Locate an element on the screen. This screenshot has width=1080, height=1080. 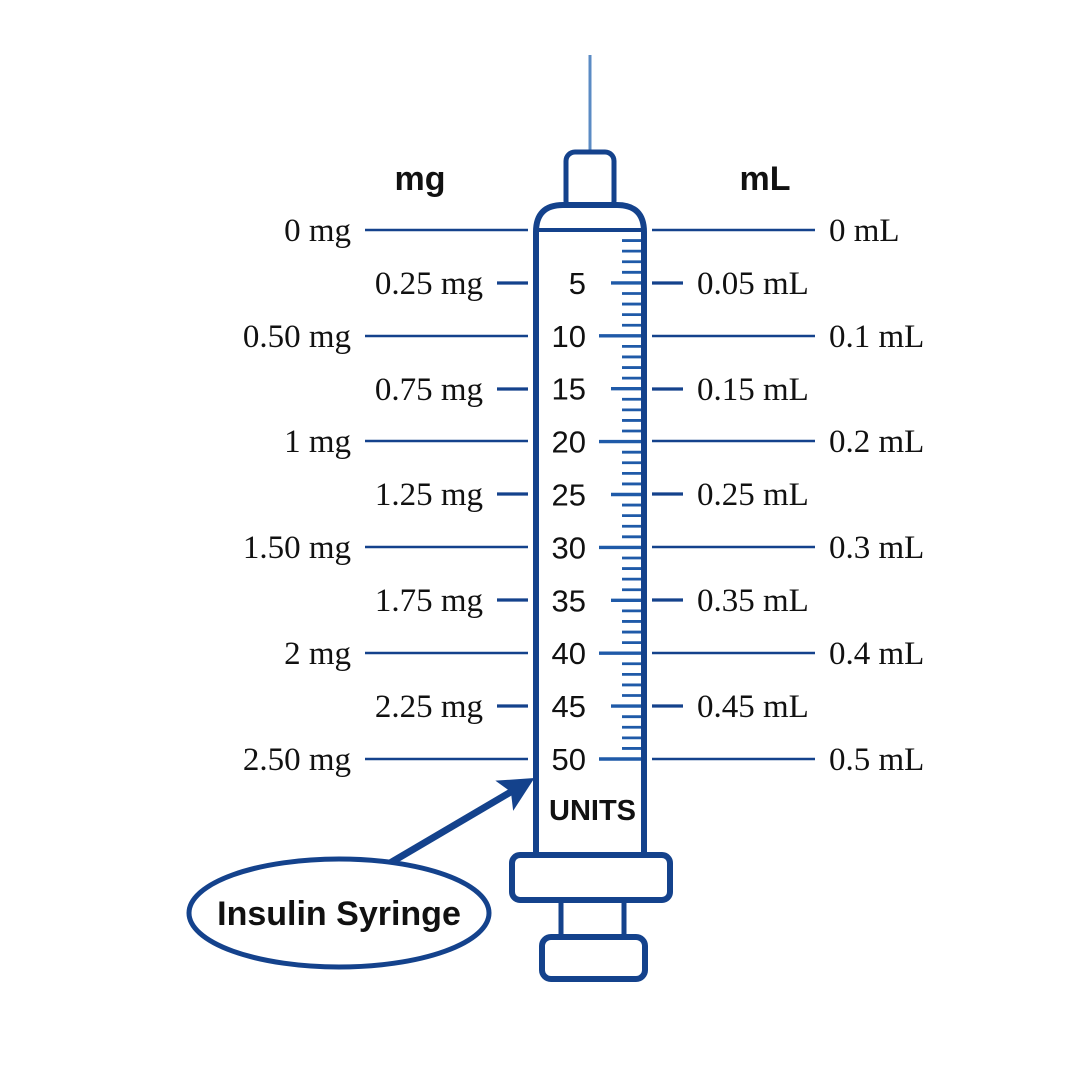
plunger-flange is located at coordinates (591, 877).